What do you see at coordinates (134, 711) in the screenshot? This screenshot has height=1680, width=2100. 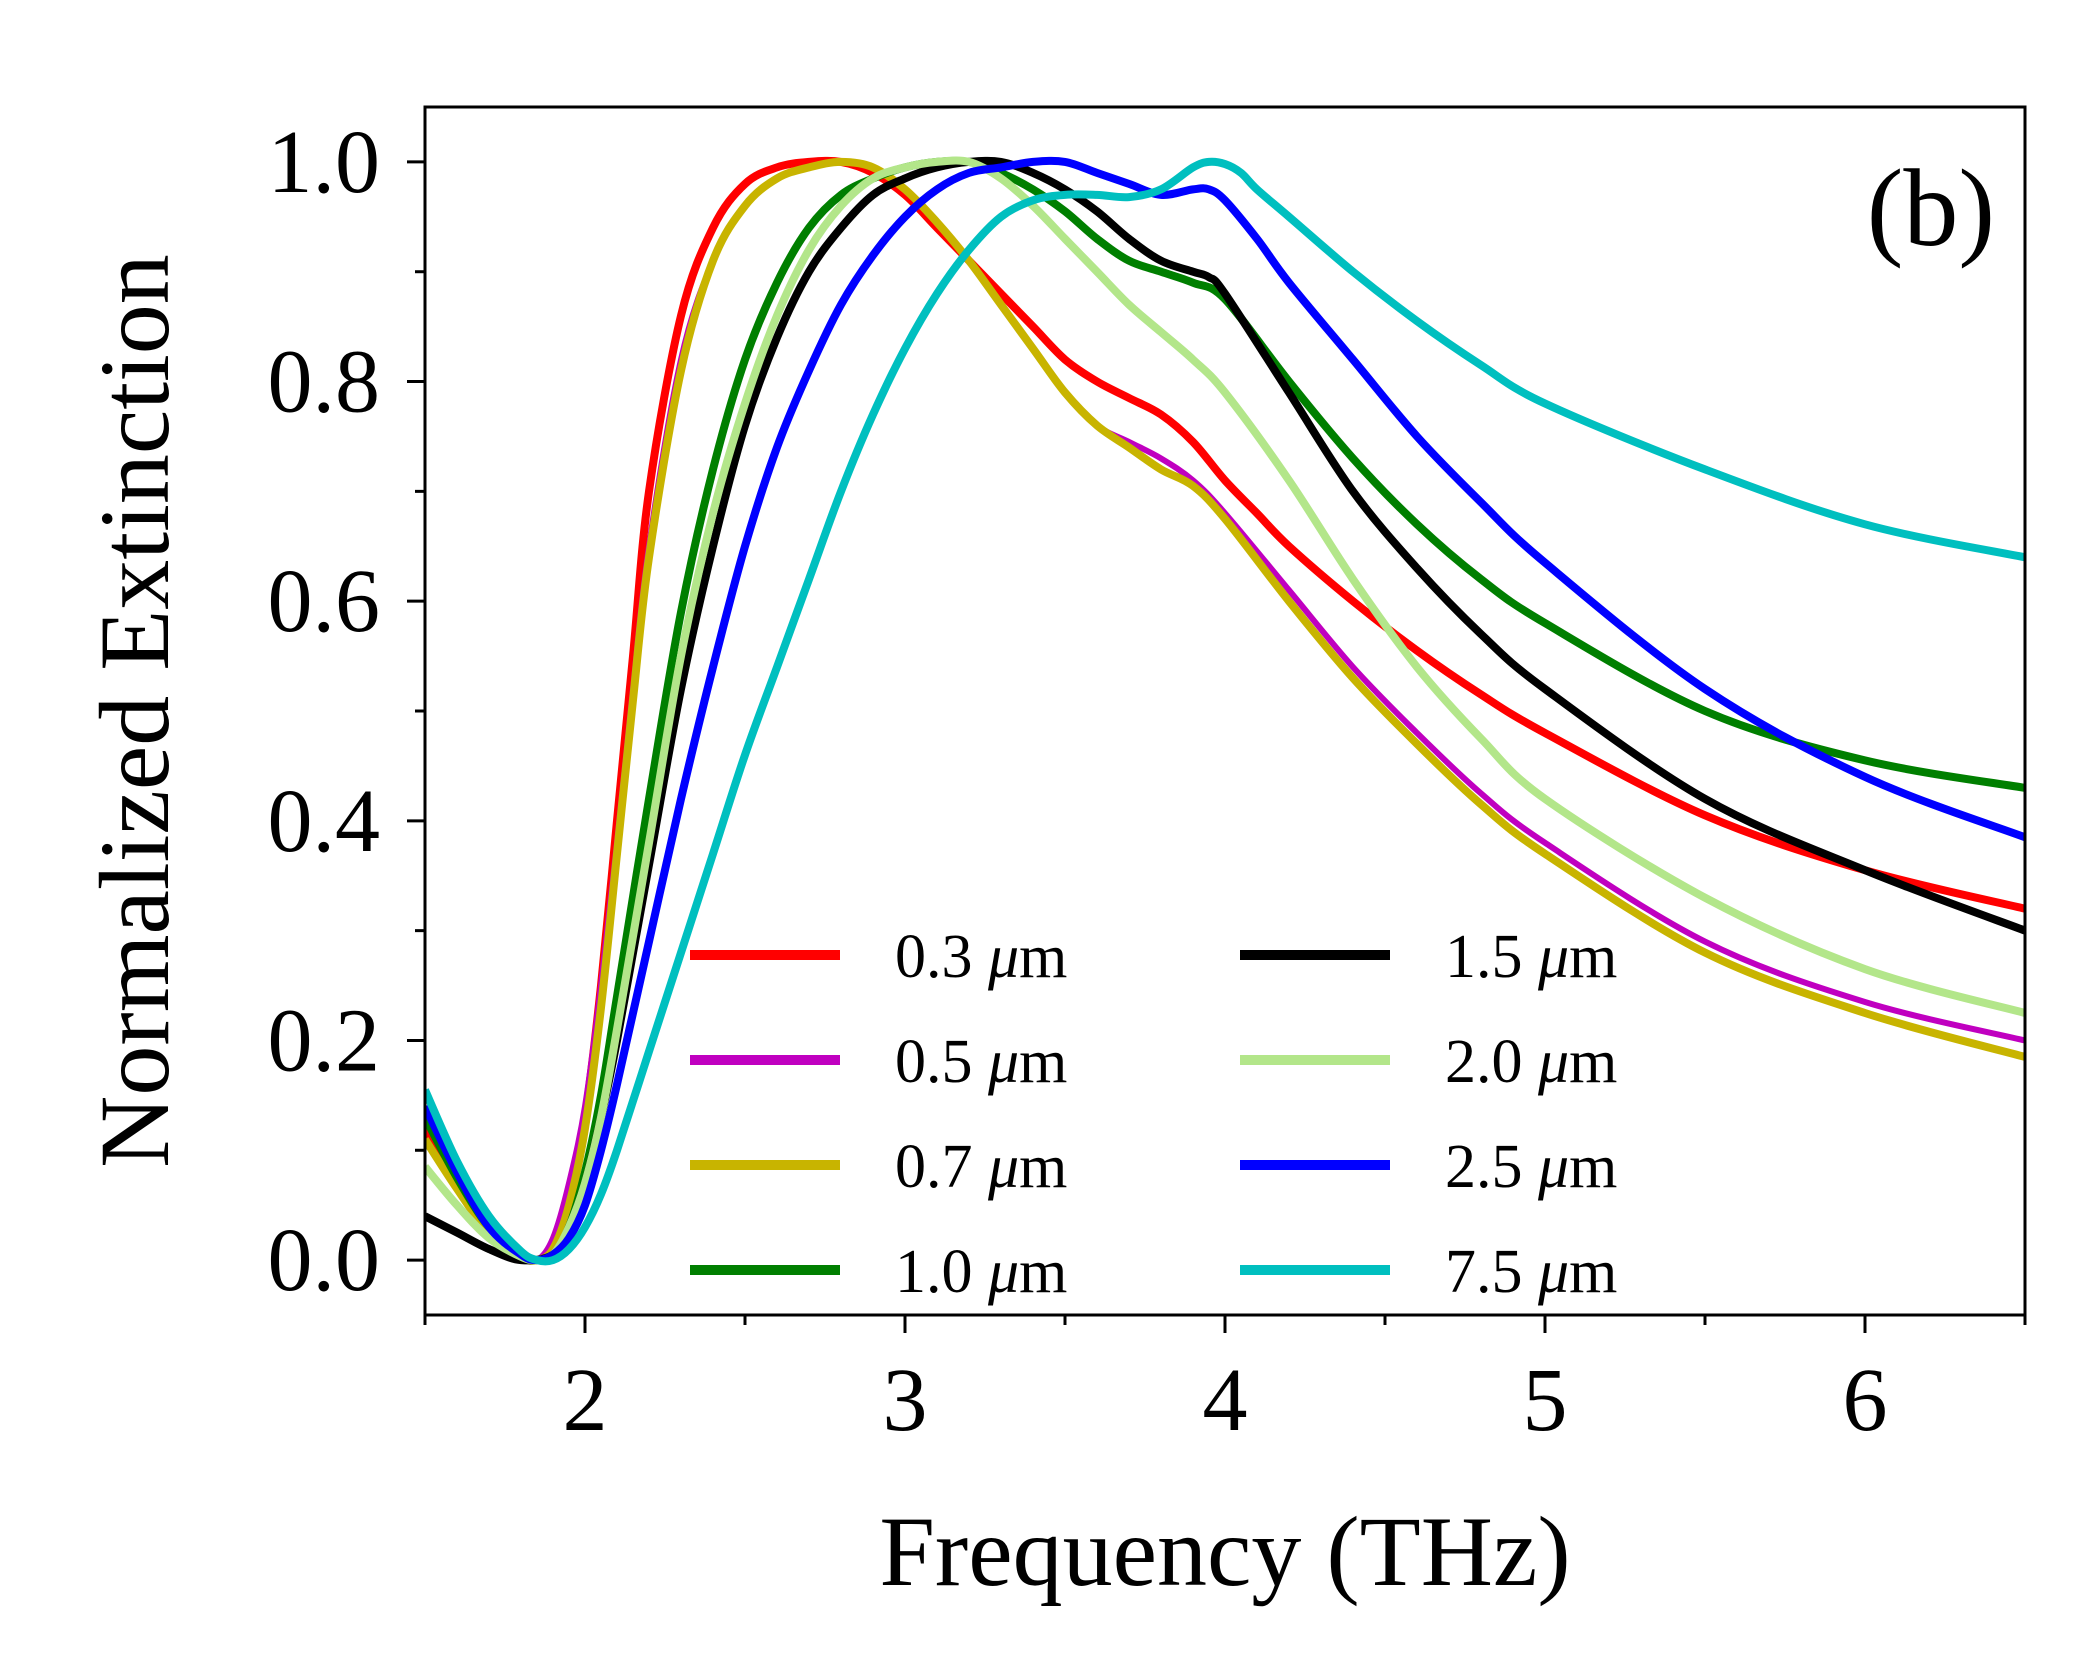 I see `y-axis-label: Normalized Extinction` at bounding box center [134, 711].